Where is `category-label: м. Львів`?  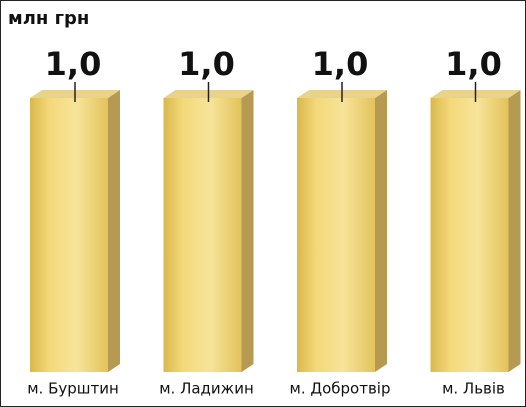
category-label: м. Львів is located at coordinates (473, 389).